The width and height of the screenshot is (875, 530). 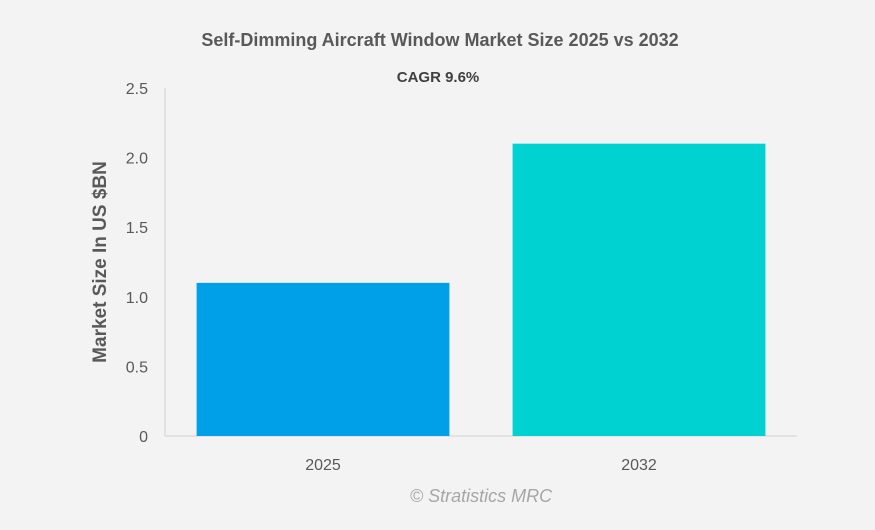 I want to click on y-tick-label: 2.0, so click(x=137, y=159).